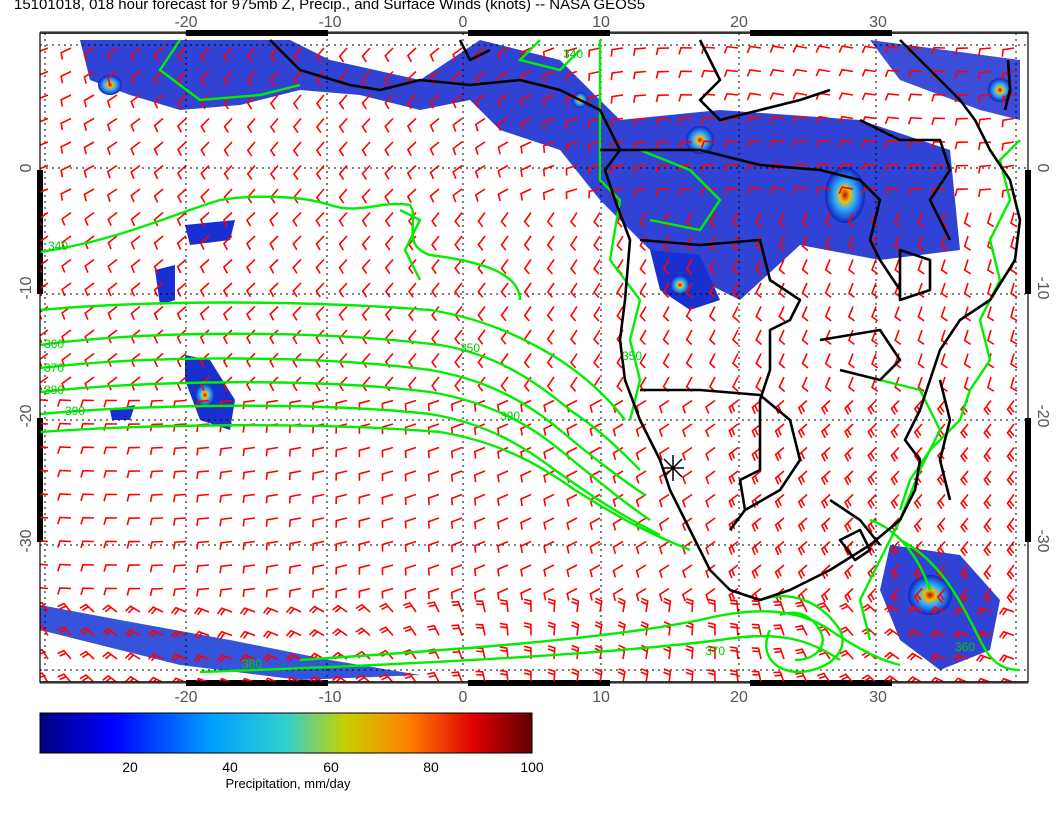 The height and width of the screenshot is (816, 1056). Describe the element at coordinates (431, 767) in the screenshot. I see `colorbar-tick-label: 80` at that location.